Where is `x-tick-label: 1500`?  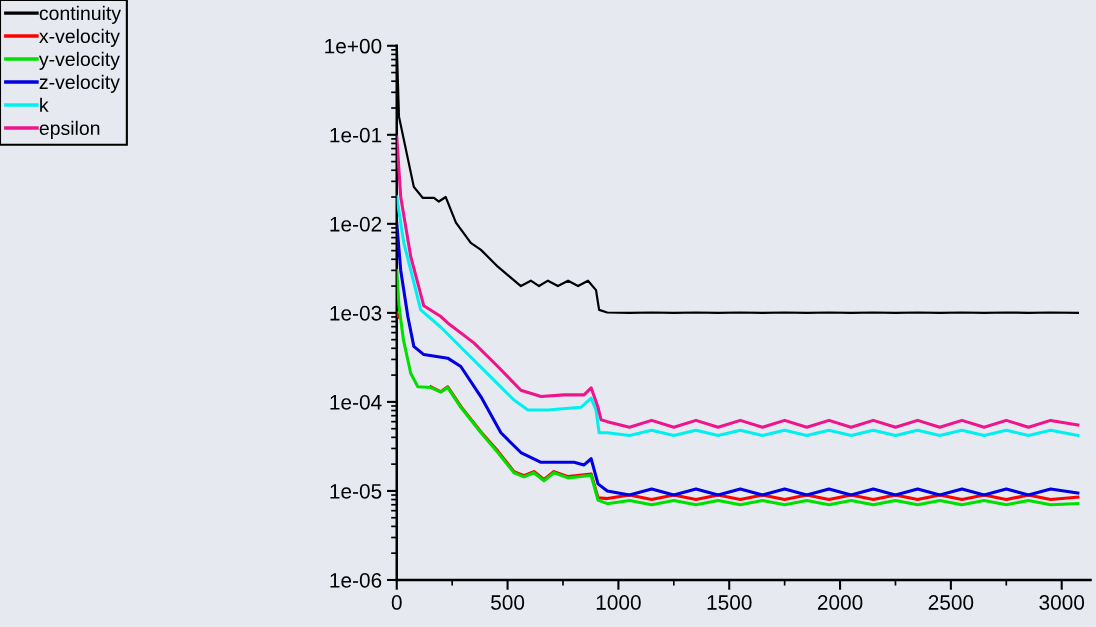
x-tick-label: 1500 is located at coordinates (729, 602).